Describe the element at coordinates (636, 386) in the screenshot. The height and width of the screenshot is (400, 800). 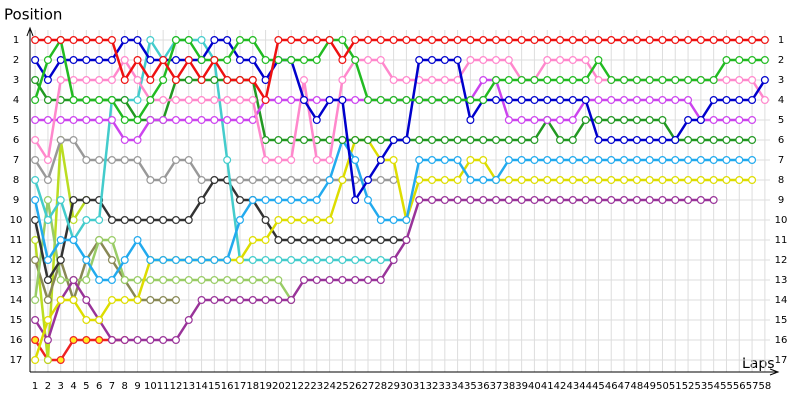
I see `x-tick-label: 48` at that location.